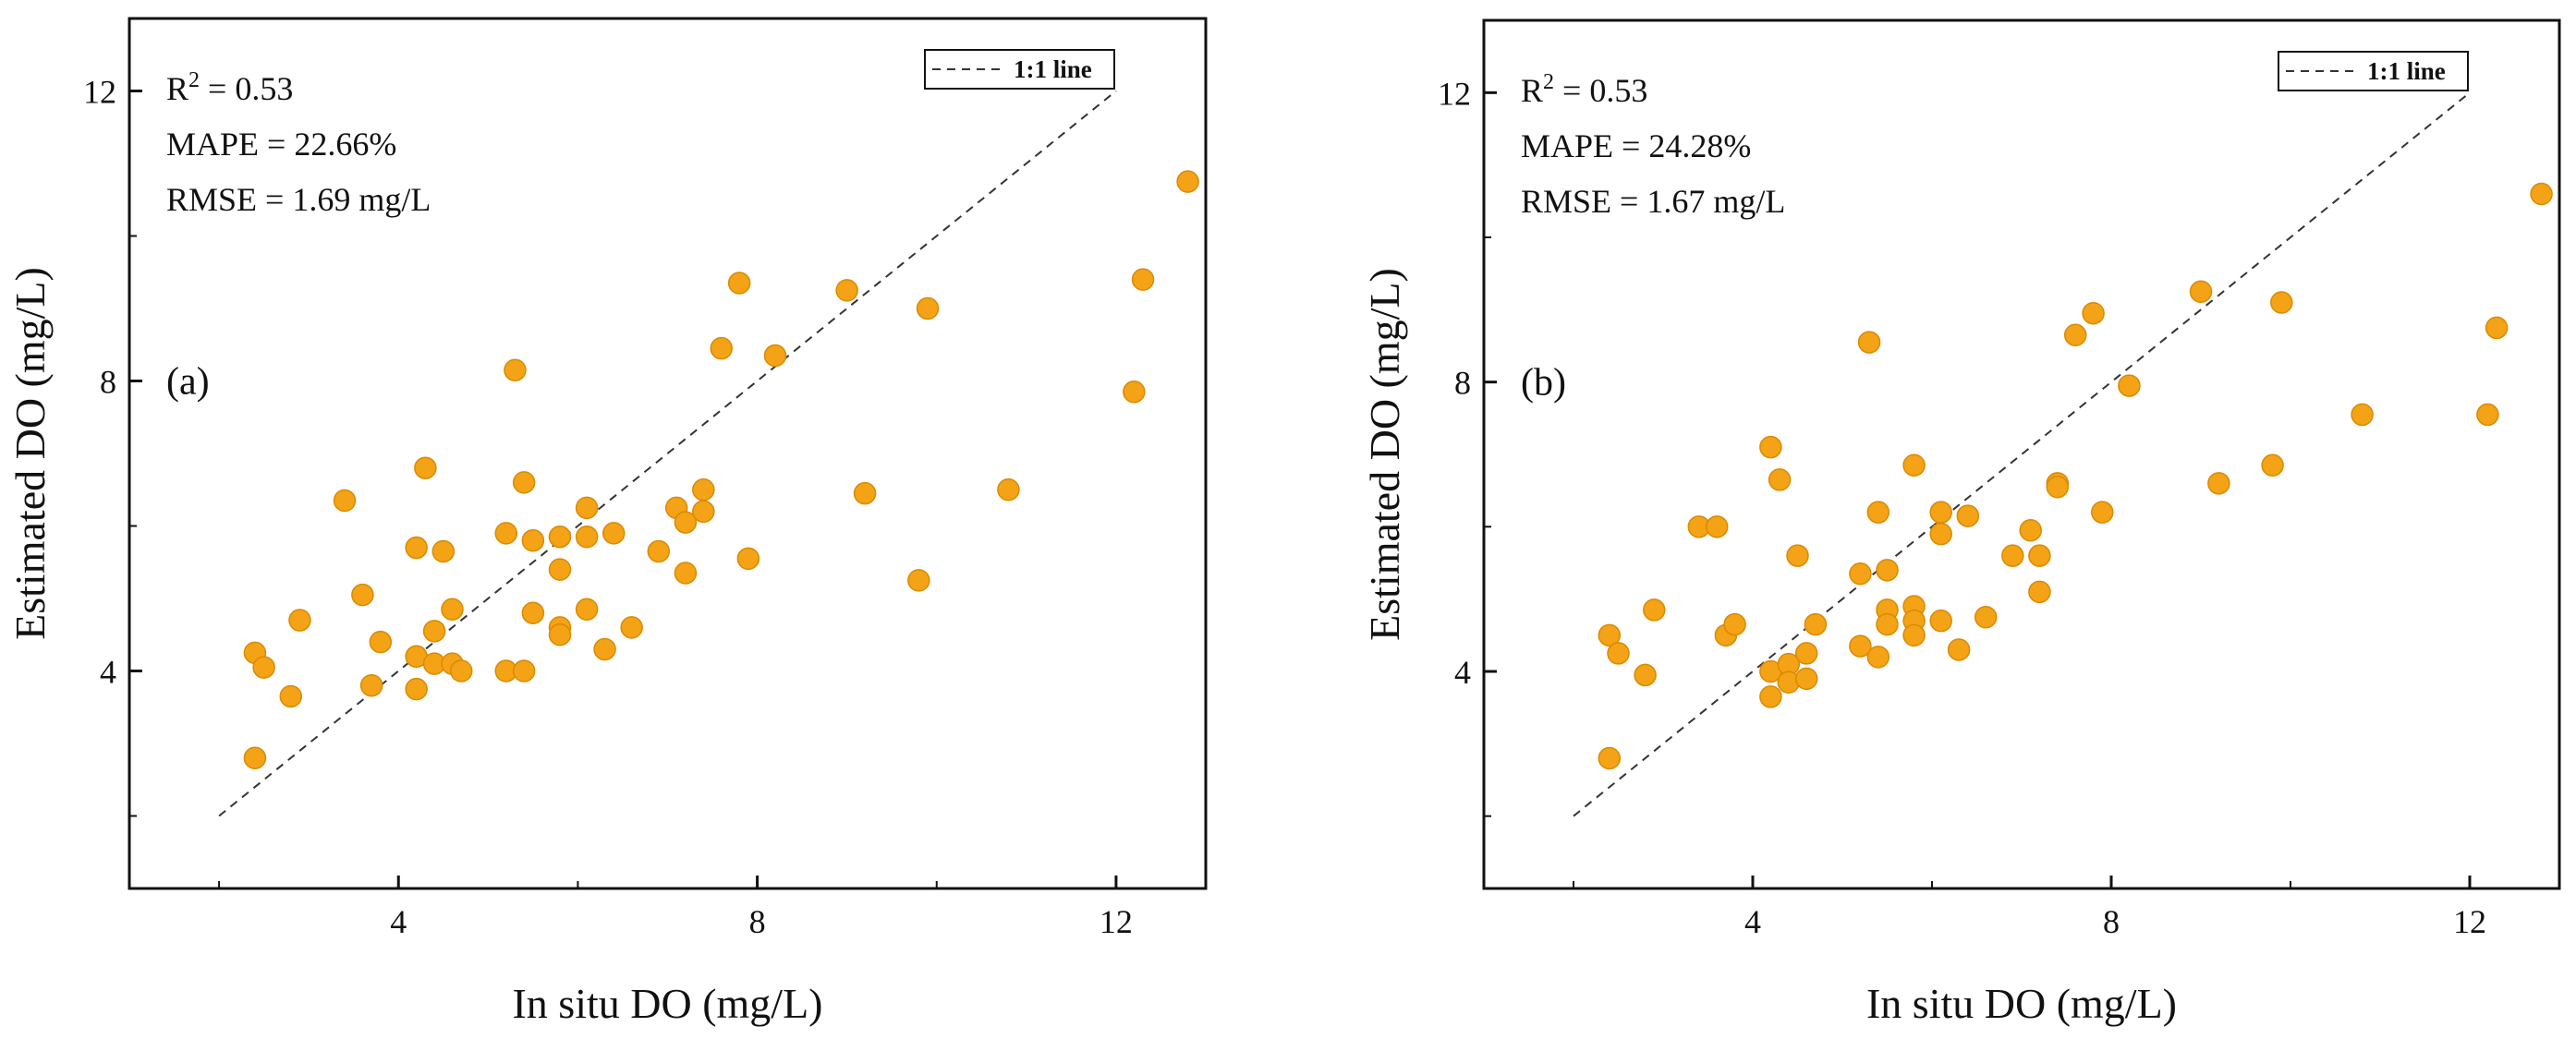 The width and height of the screenshot is (2576, 1051). Describe the element at coordinates (1462, 672) in the screenshot. I see `y-tick-label: 4` at that location.